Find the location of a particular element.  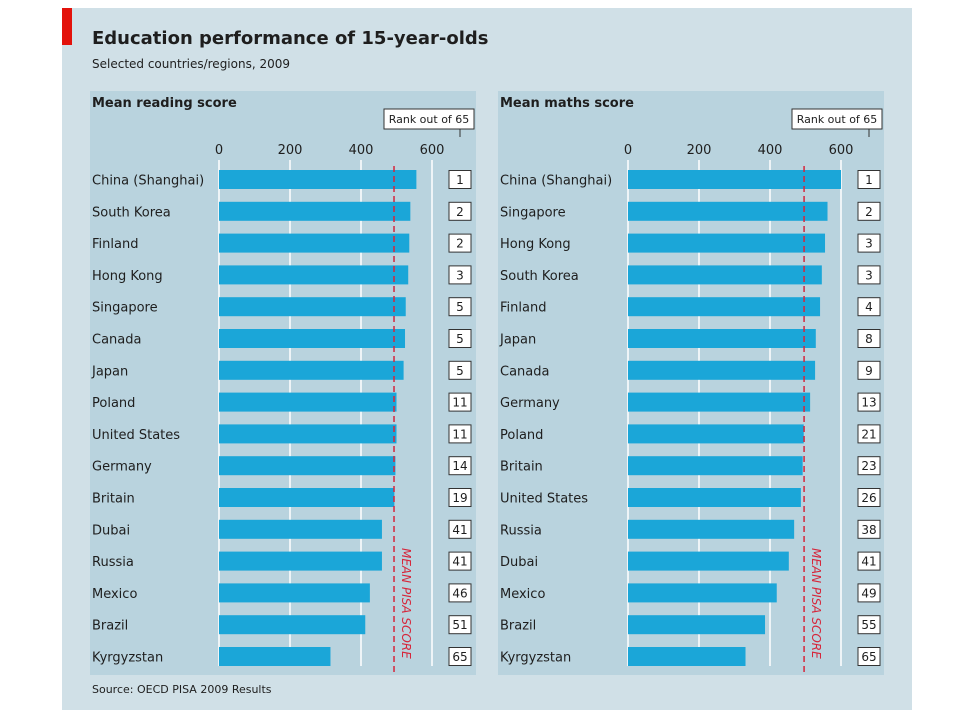

rank-value: 5 is located at coordinates (460, 307).